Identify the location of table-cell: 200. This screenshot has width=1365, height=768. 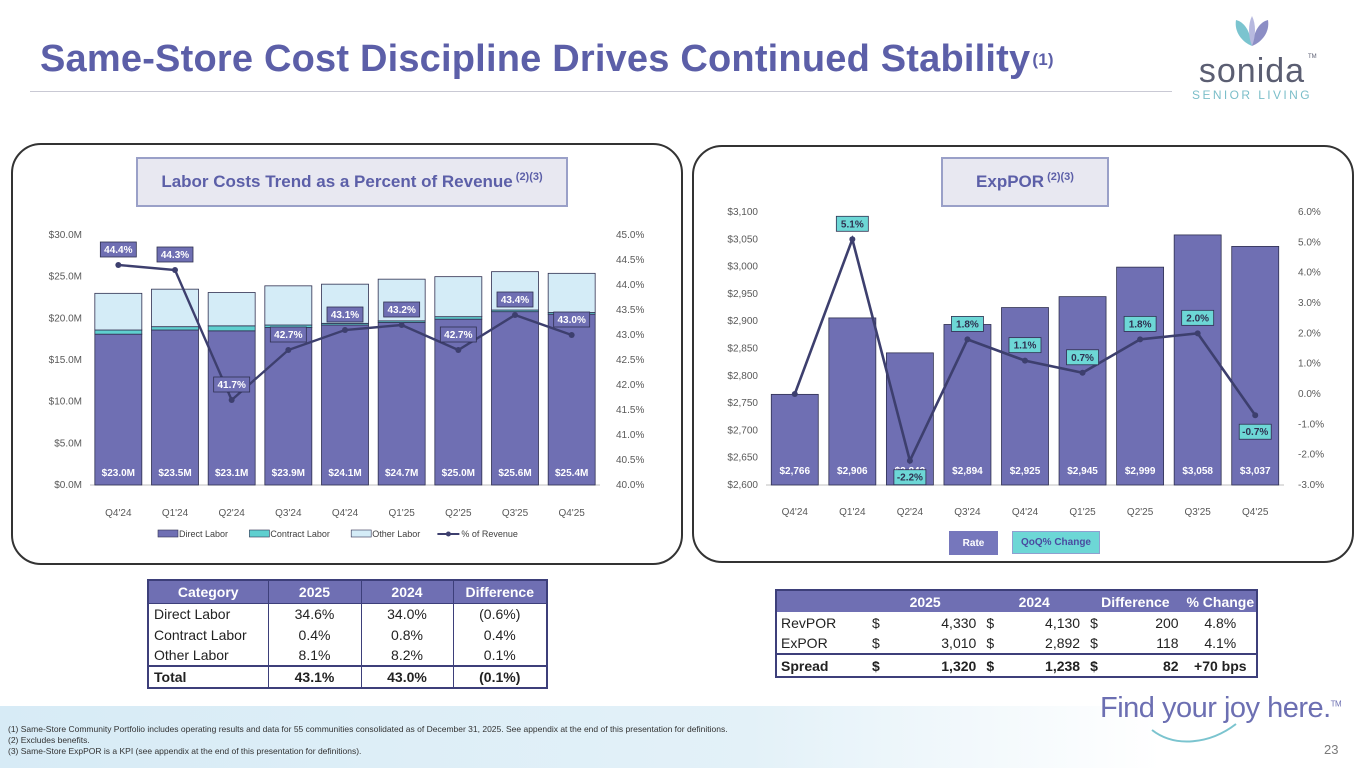
(1167, 622).